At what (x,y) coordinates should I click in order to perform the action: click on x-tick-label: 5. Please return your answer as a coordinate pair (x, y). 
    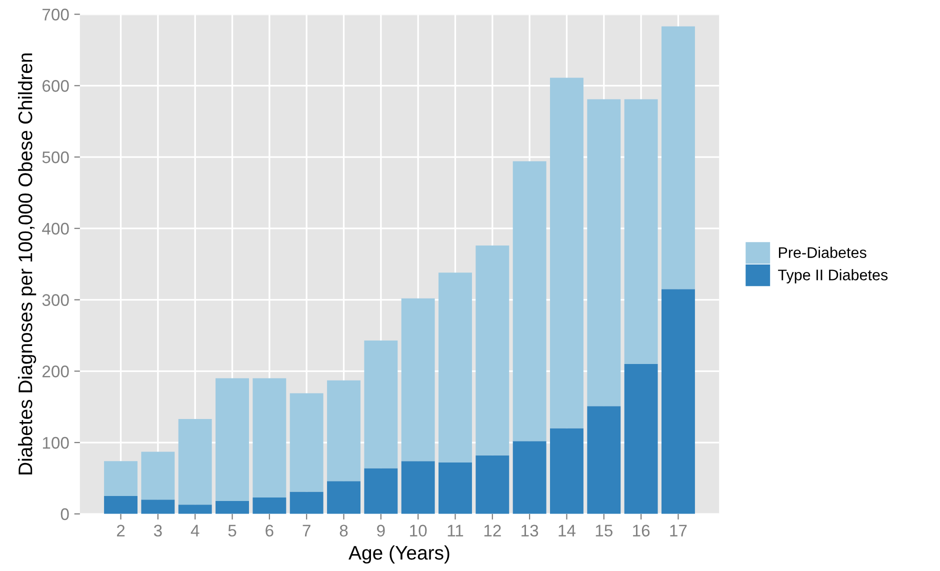
    Looking at the image, I should click on (232, 530).